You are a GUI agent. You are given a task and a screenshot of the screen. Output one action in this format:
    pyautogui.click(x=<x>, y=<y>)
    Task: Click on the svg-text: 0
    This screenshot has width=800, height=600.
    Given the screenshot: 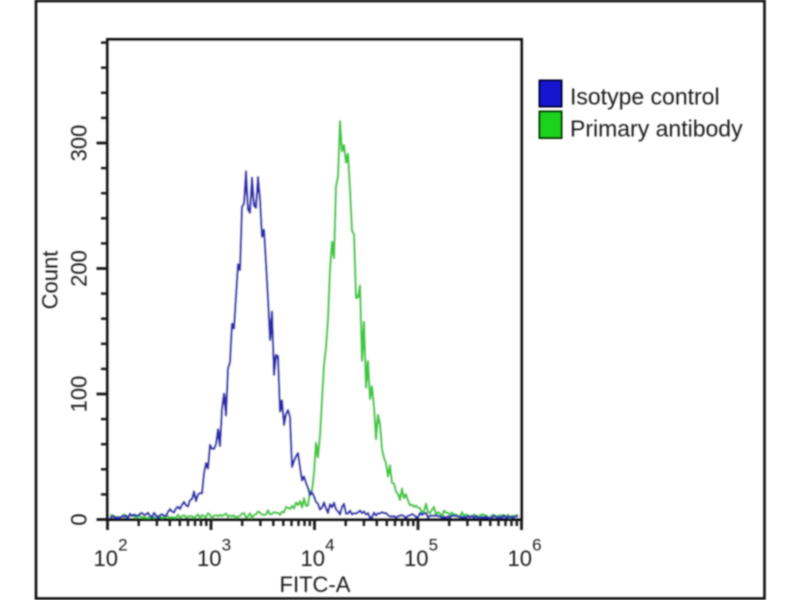 What is the action you would take?
    pyautogui.click(x=79, y=519)
    